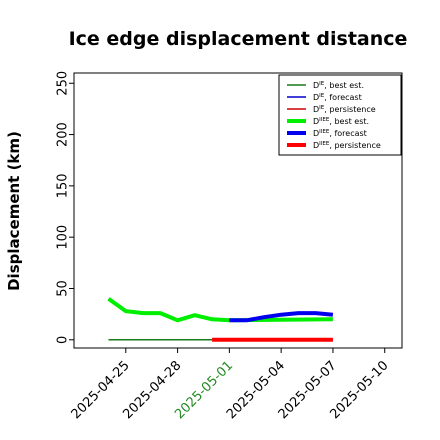  Describe the element at coordinates (63, 237) in the screenshot. I see `y-tick-label: 100` at that location.